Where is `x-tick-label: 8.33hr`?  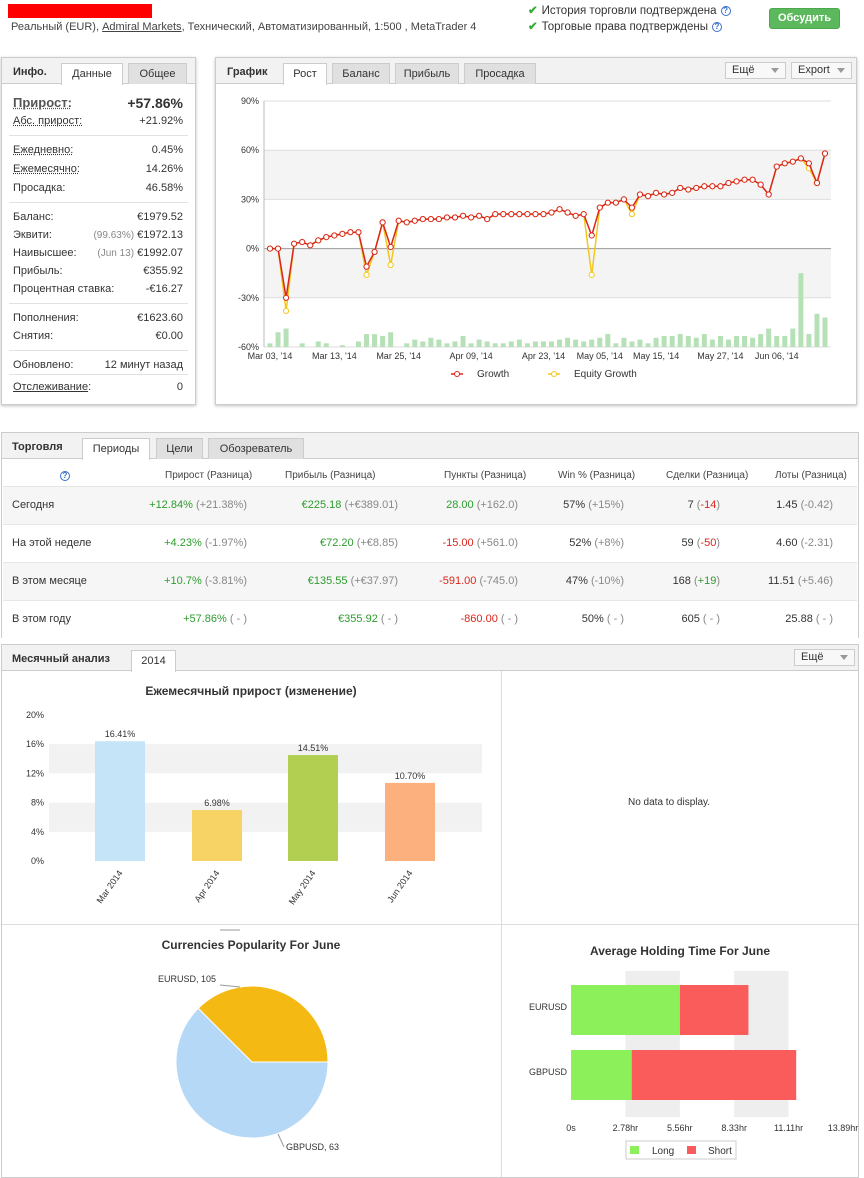
x-tick-label: 8.33hr is located at coordinates (734, 1128).